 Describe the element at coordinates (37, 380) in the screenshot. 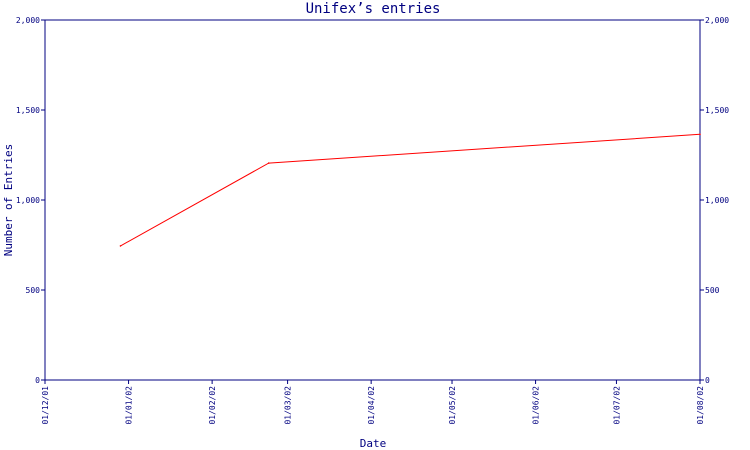

I see `y-tick-label-left: 0` at that location.